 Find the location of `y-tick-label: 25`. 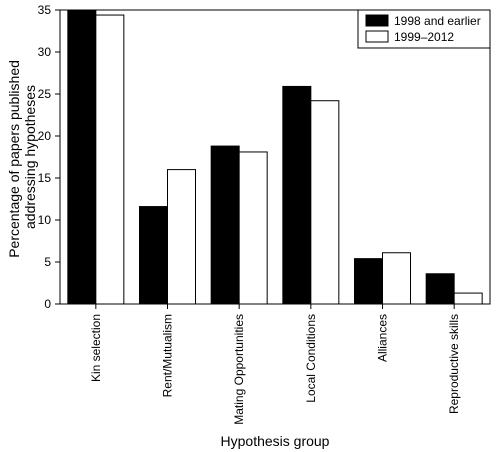

y-tick-label: 25 is located at coordinates (45, 94).